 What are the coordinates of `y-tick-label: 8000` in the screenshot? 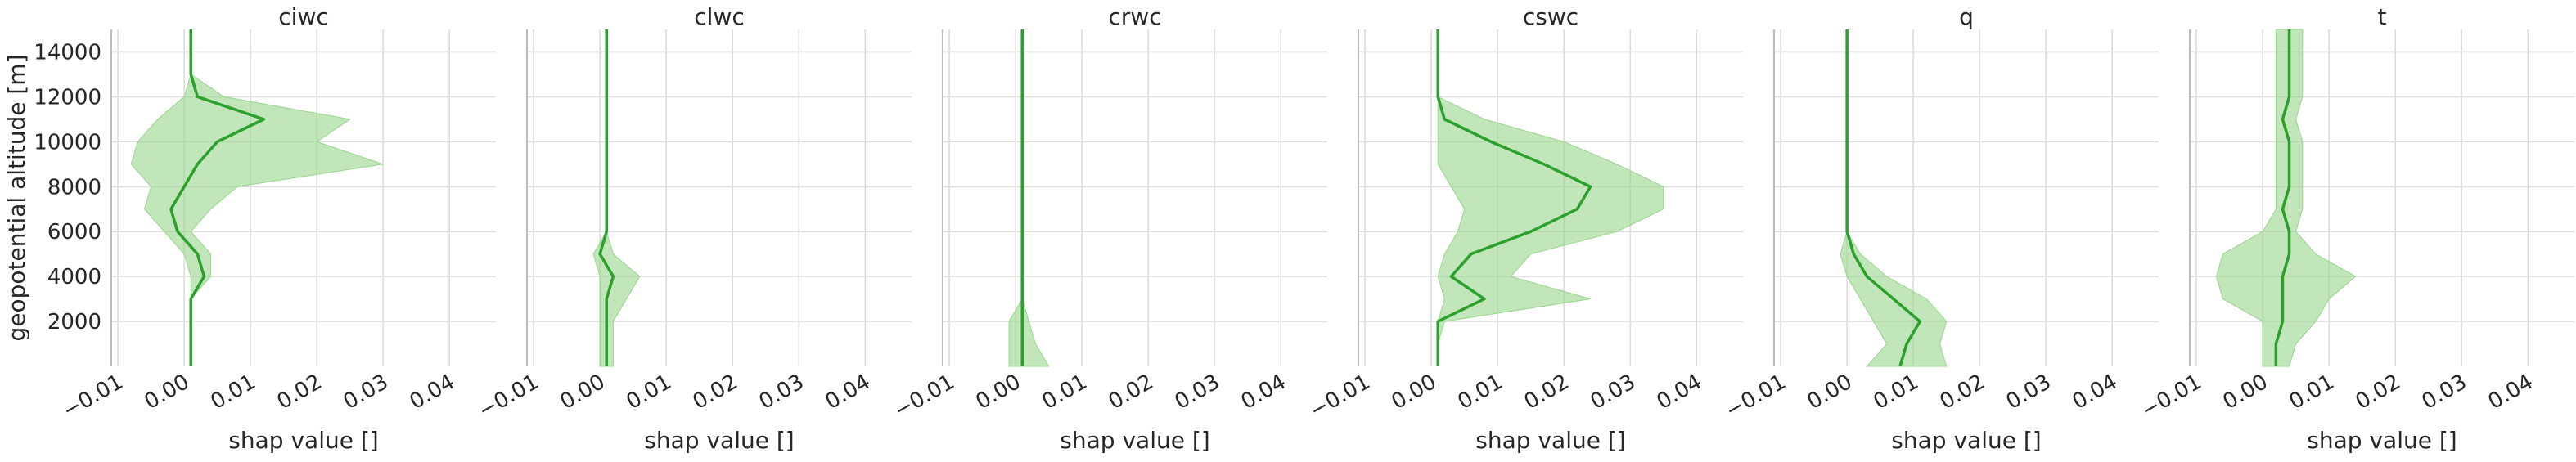 It's located at (74, 187).